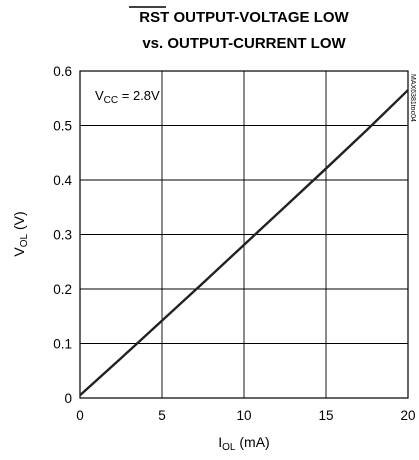  What do you see at coordinates (24, 241) in the screenshot?
I see `ylabel-sub: OL` at bounding box center [24, 241].